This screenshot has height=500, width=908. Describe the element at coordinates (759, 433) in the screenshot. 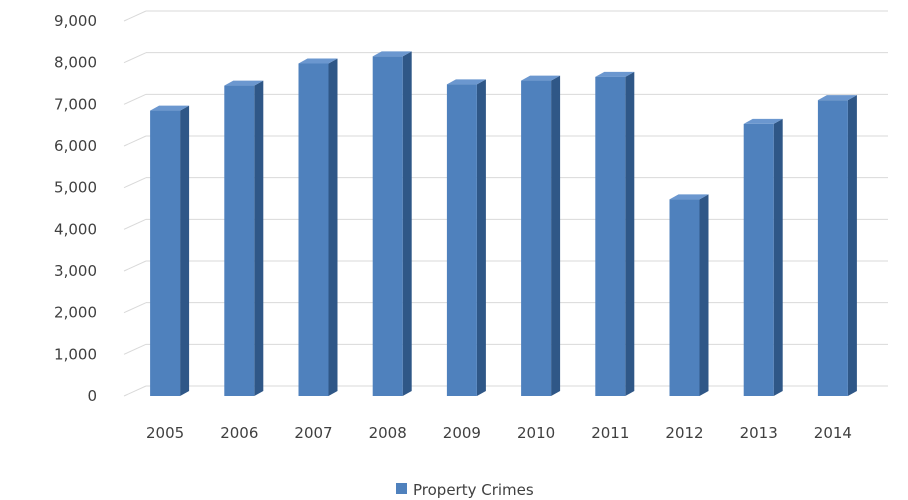

I see `x-tick-label: 2013` at that location.